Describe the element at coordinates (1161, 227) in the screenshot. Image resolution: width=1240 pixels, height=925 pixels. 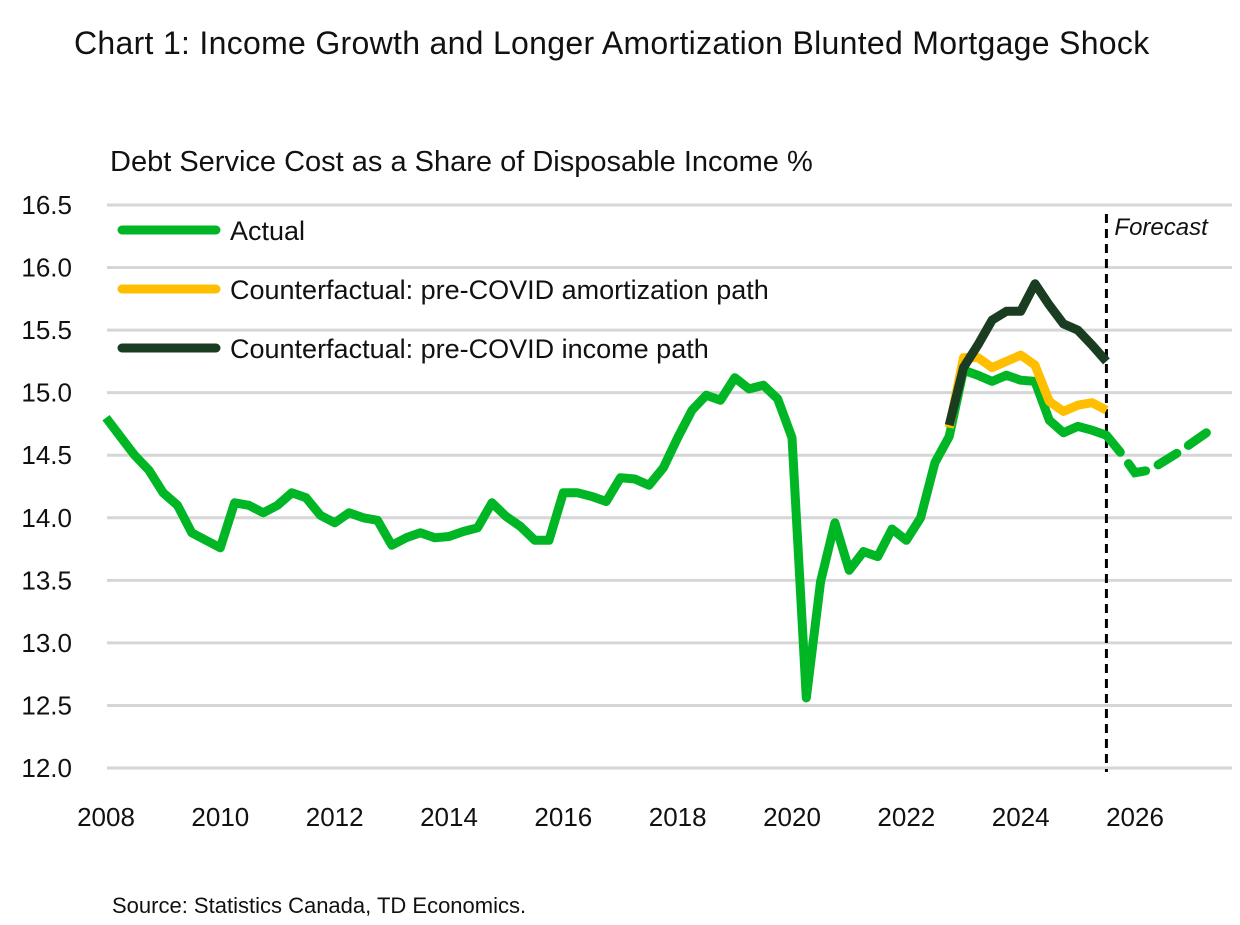
I see `forecast-label: Forecast` at that location.